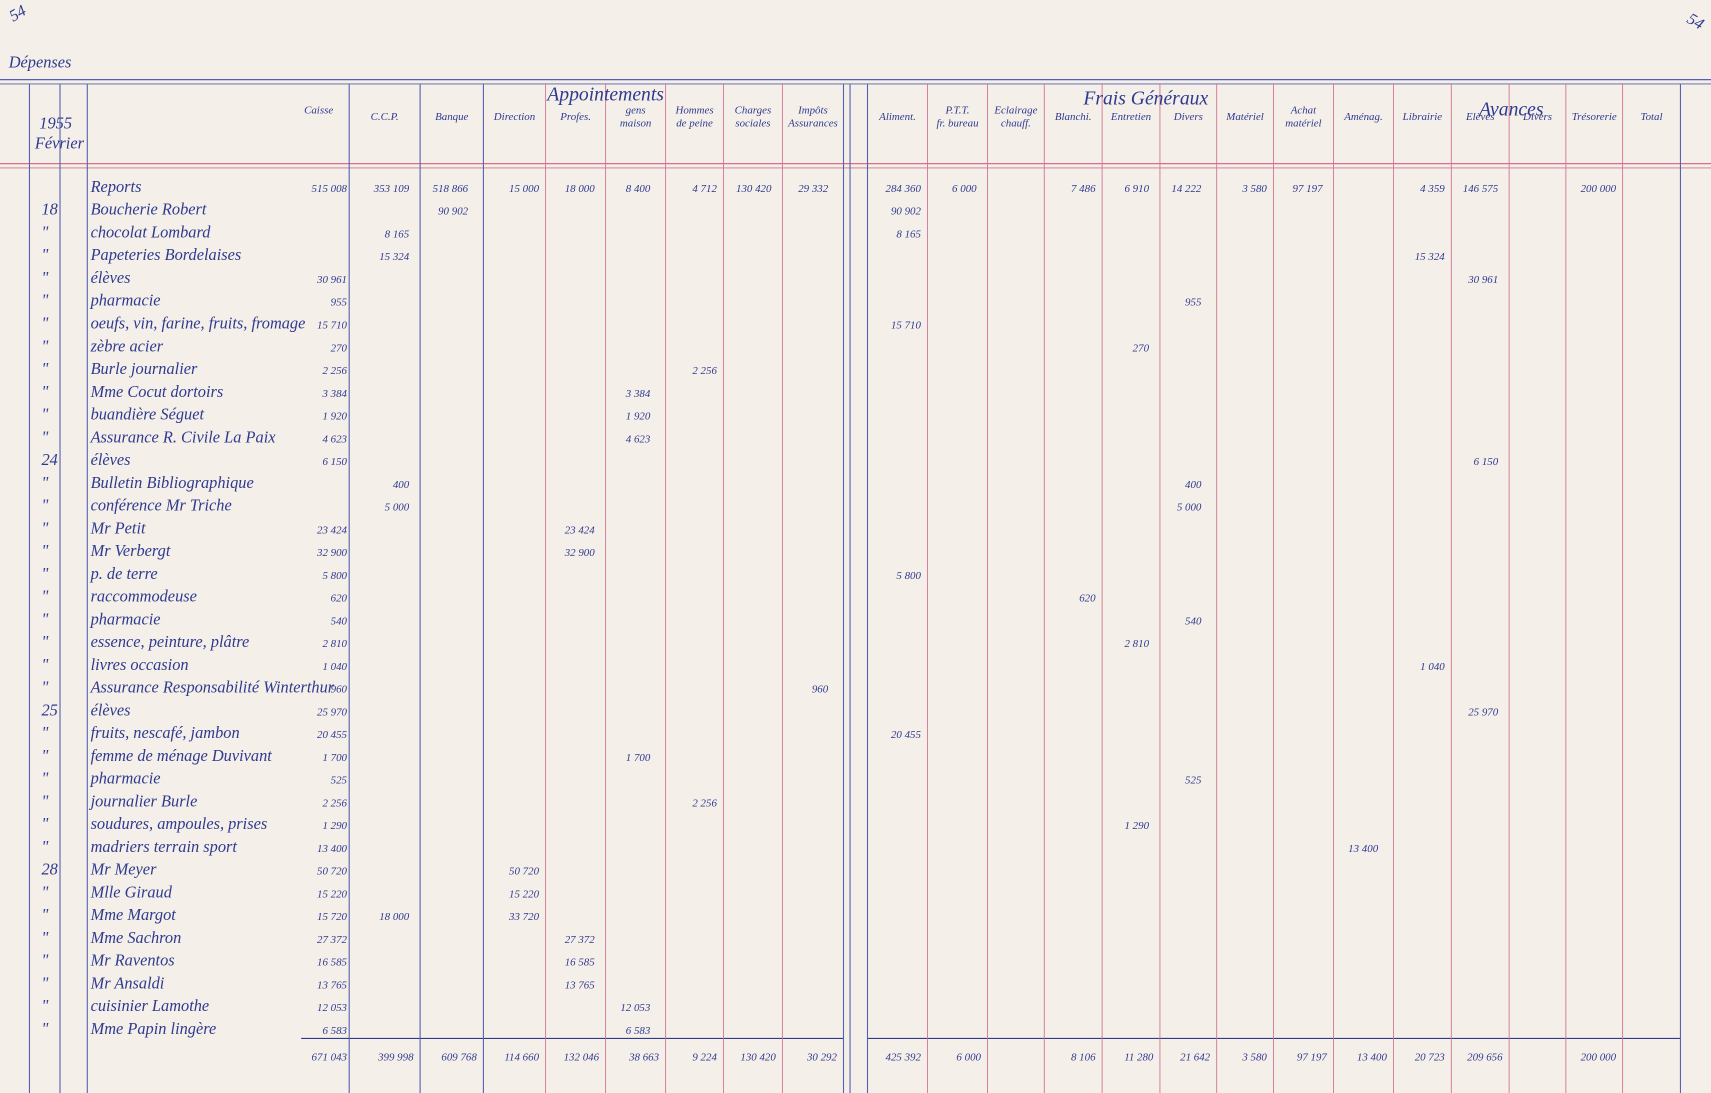  What do you see at coordinates (1188, 117) in the screenshot?
I see `column-header: Divers` at bounding box center [1188, 117].